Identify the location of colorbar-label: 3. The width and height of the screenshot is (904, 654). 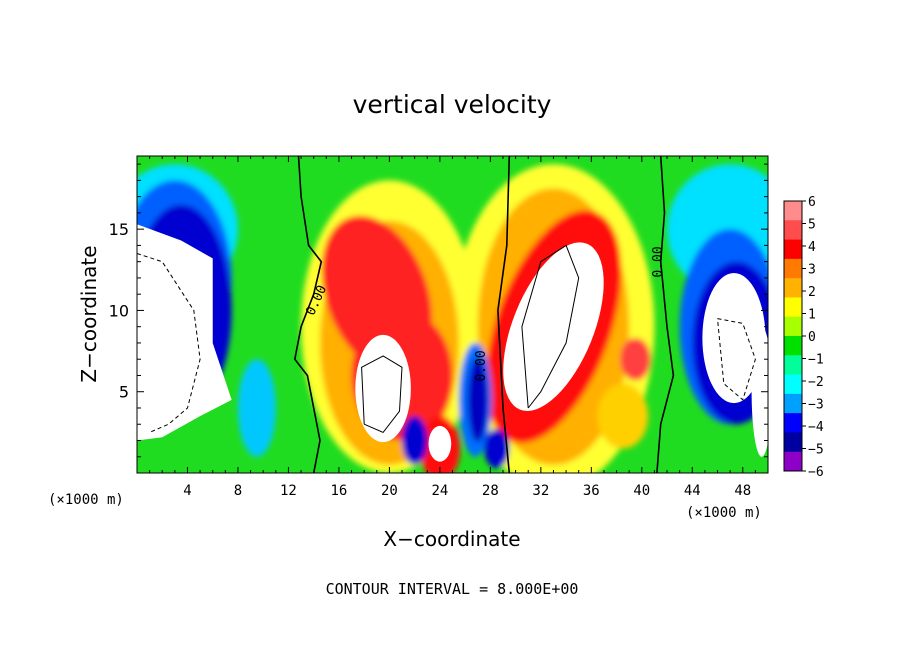
(812, 270).